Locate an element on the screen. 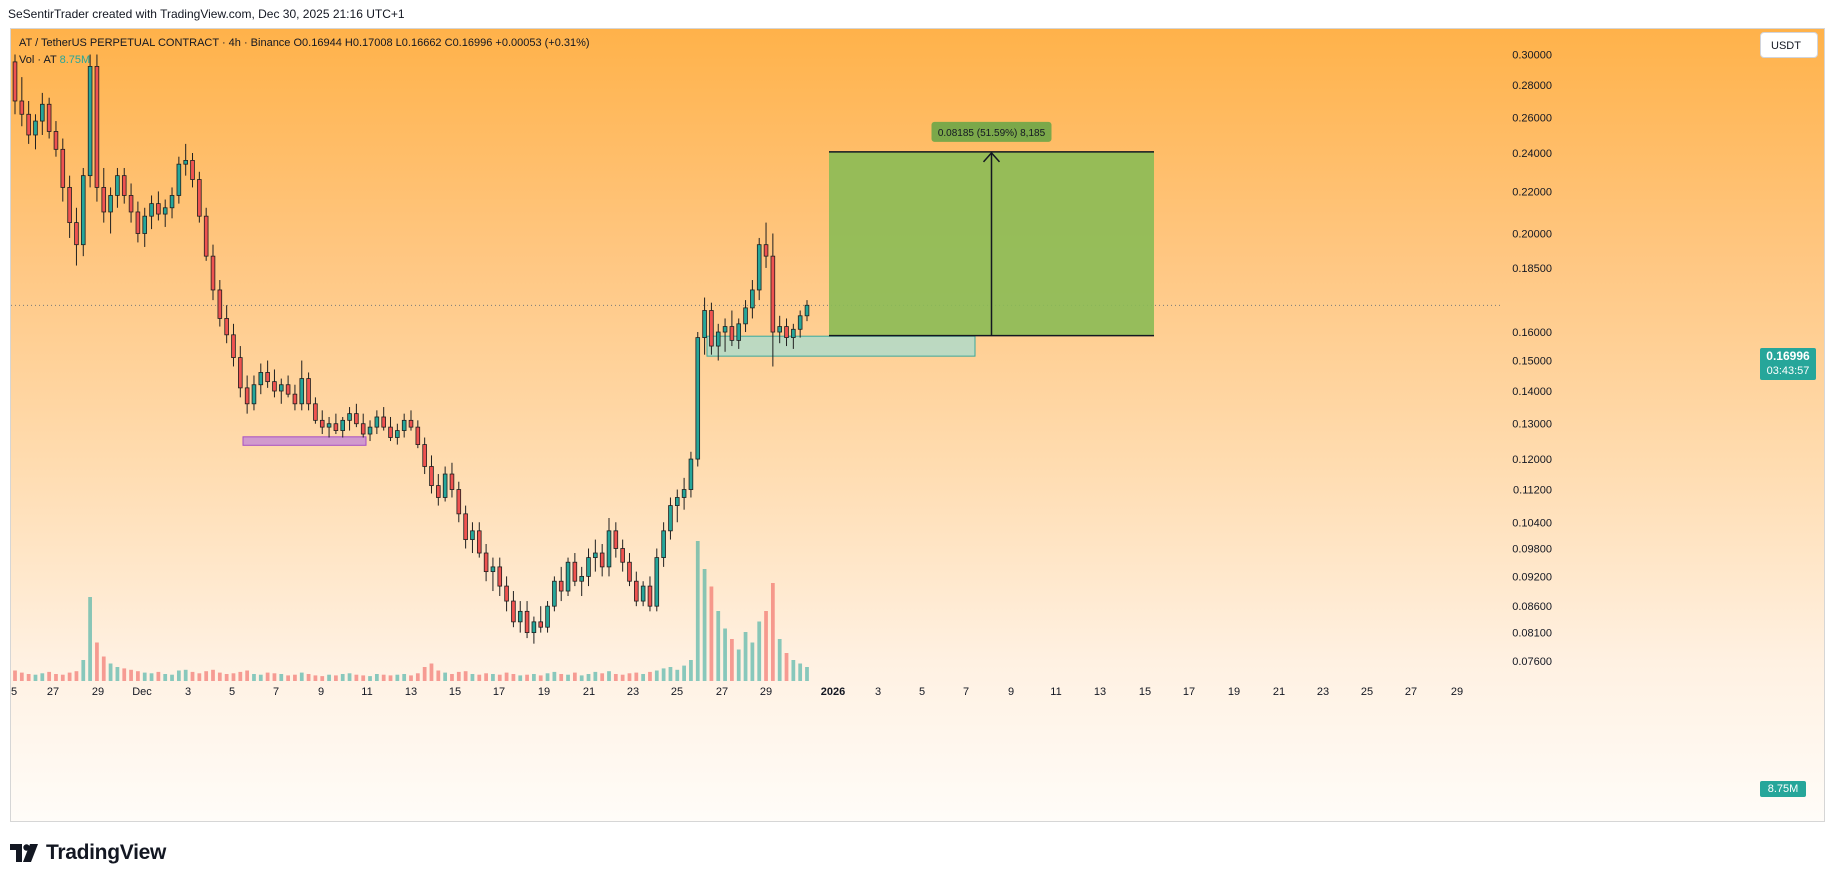  price-scale-label: 0.12000 is located at coordinates (1532, 460).